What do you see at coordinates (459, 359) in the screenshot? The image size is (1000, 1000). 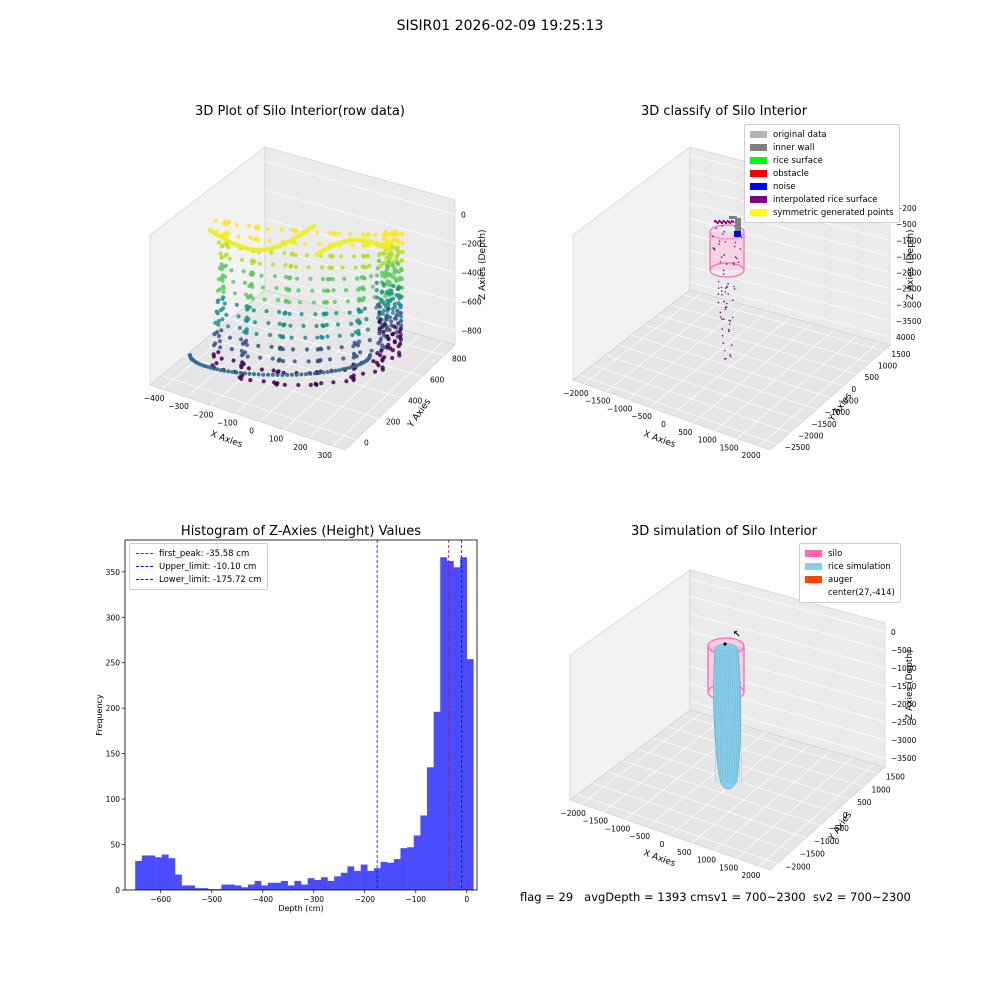 I see `raw-ytick-label: 800` at bounding box center [459, 359].